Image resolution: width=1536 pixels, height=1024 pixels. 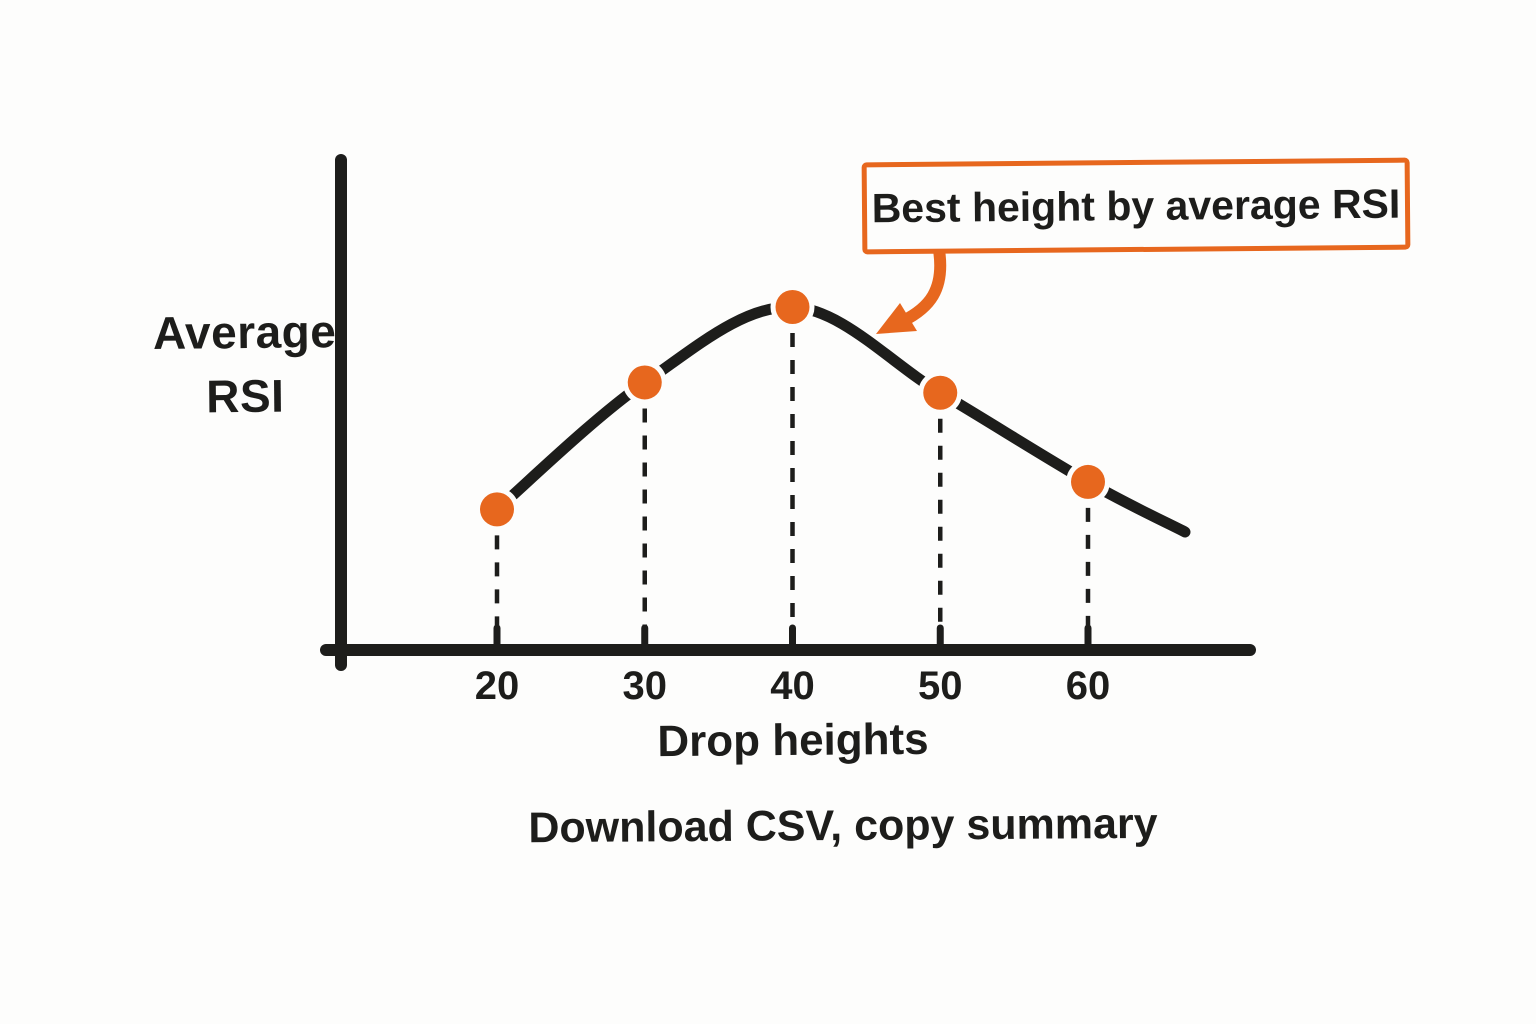 What do you see at coordinates (792, 686) in the screenshot?
I see `x-tick-label: 40` at bounding box center [792, 686].